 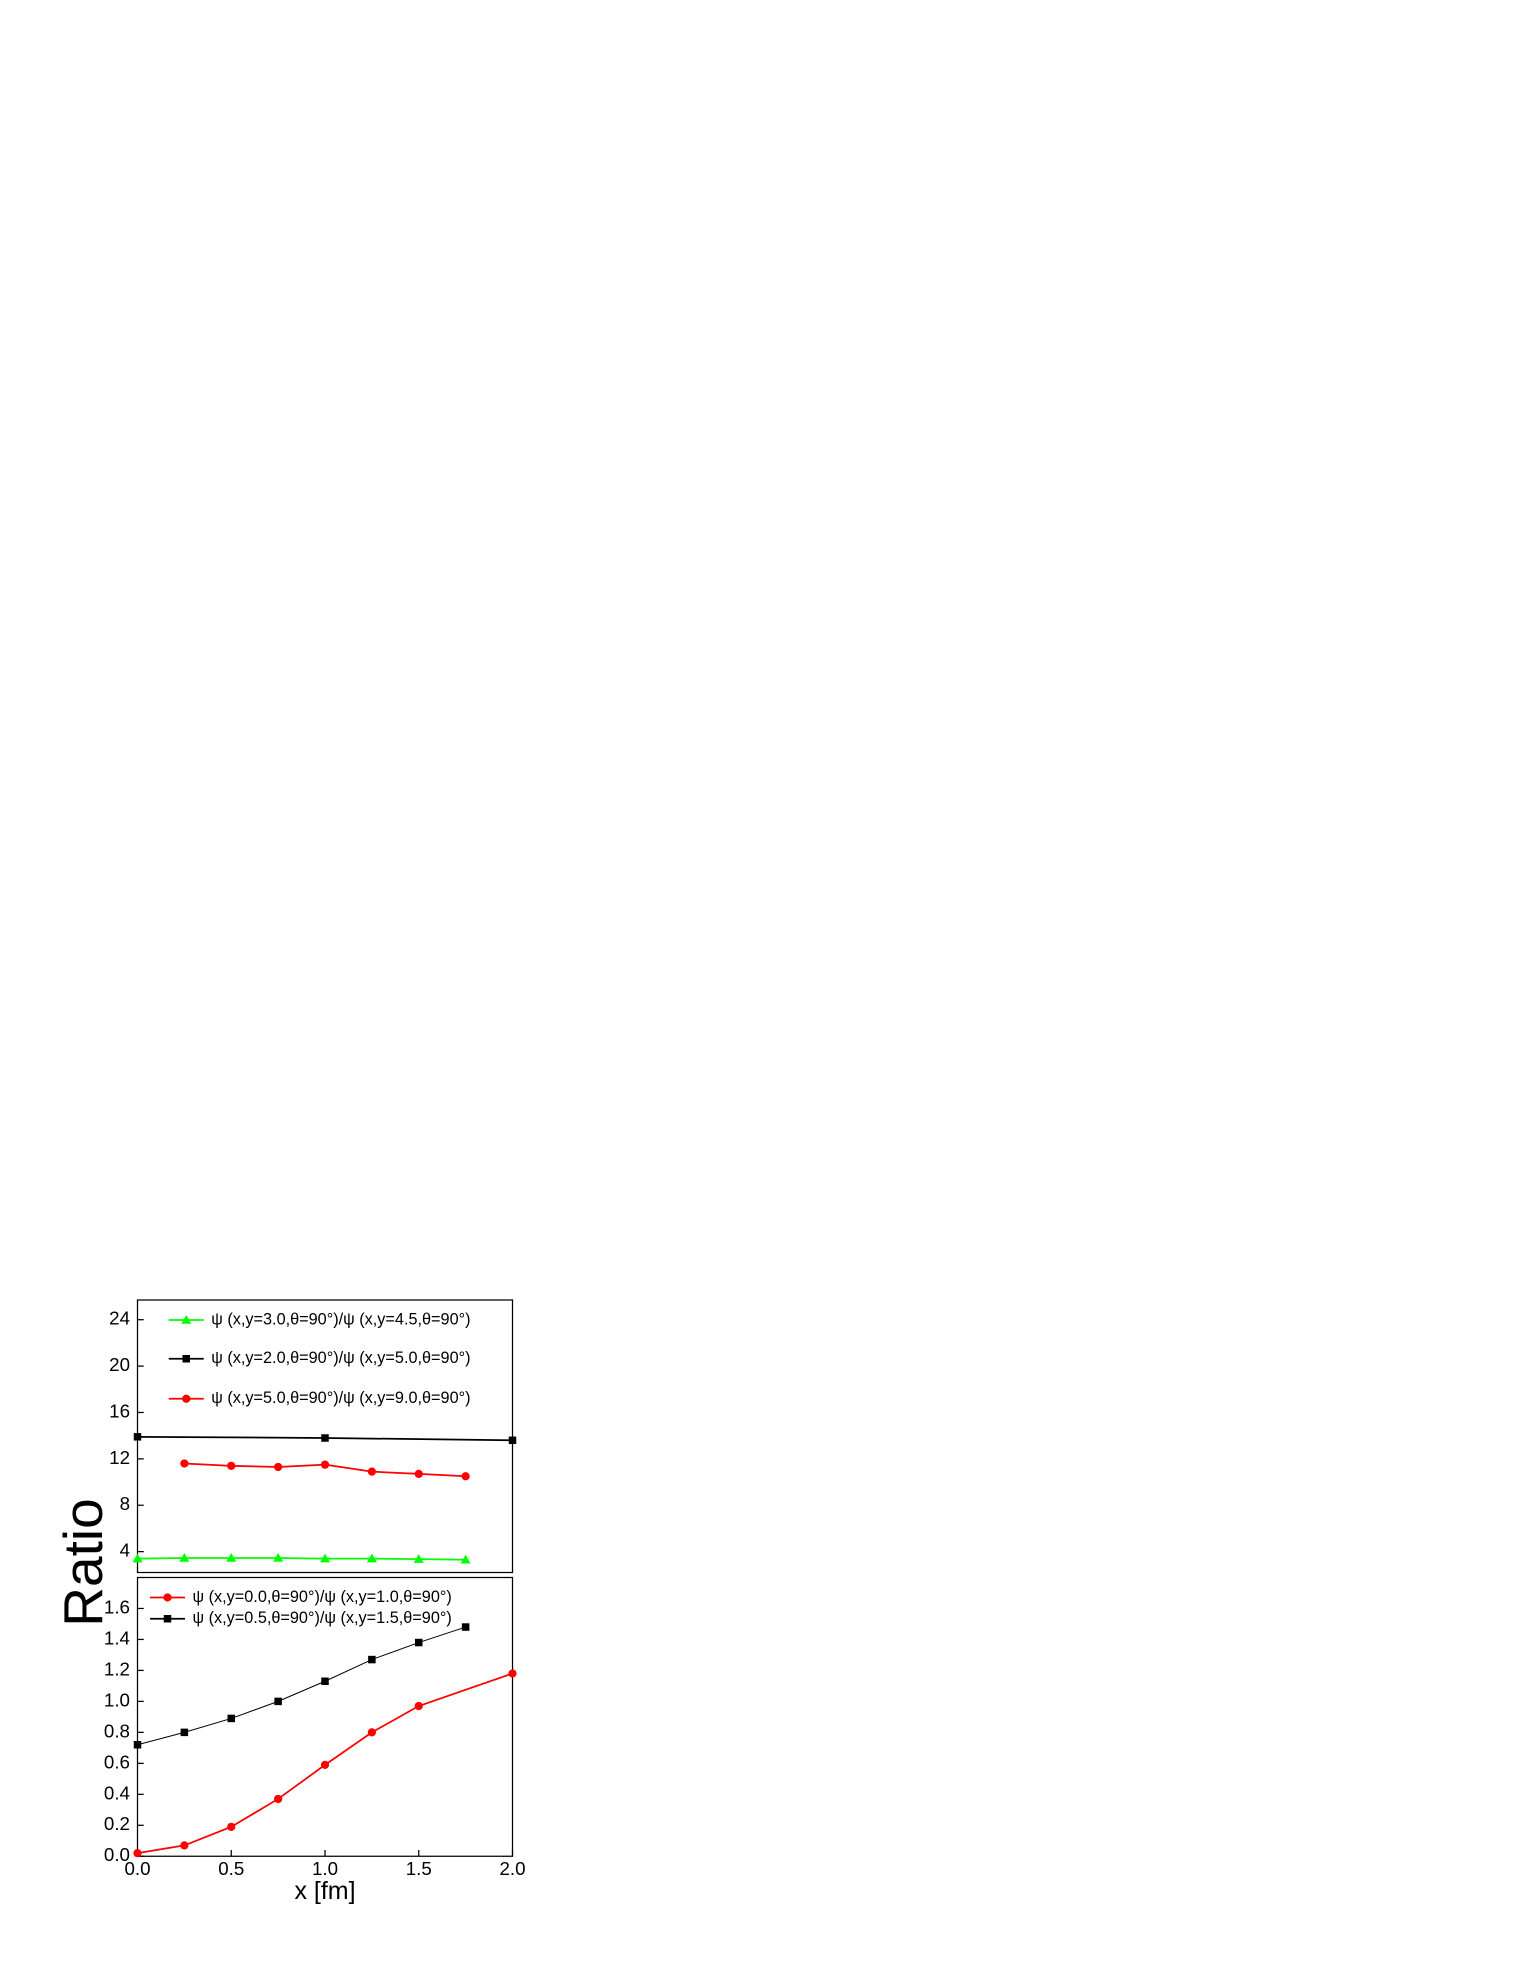 What do you see at coordinates (117, 1668) in the screenshot?
I see `y-tick-label: 1.2` at bounding box center [117, 1668].